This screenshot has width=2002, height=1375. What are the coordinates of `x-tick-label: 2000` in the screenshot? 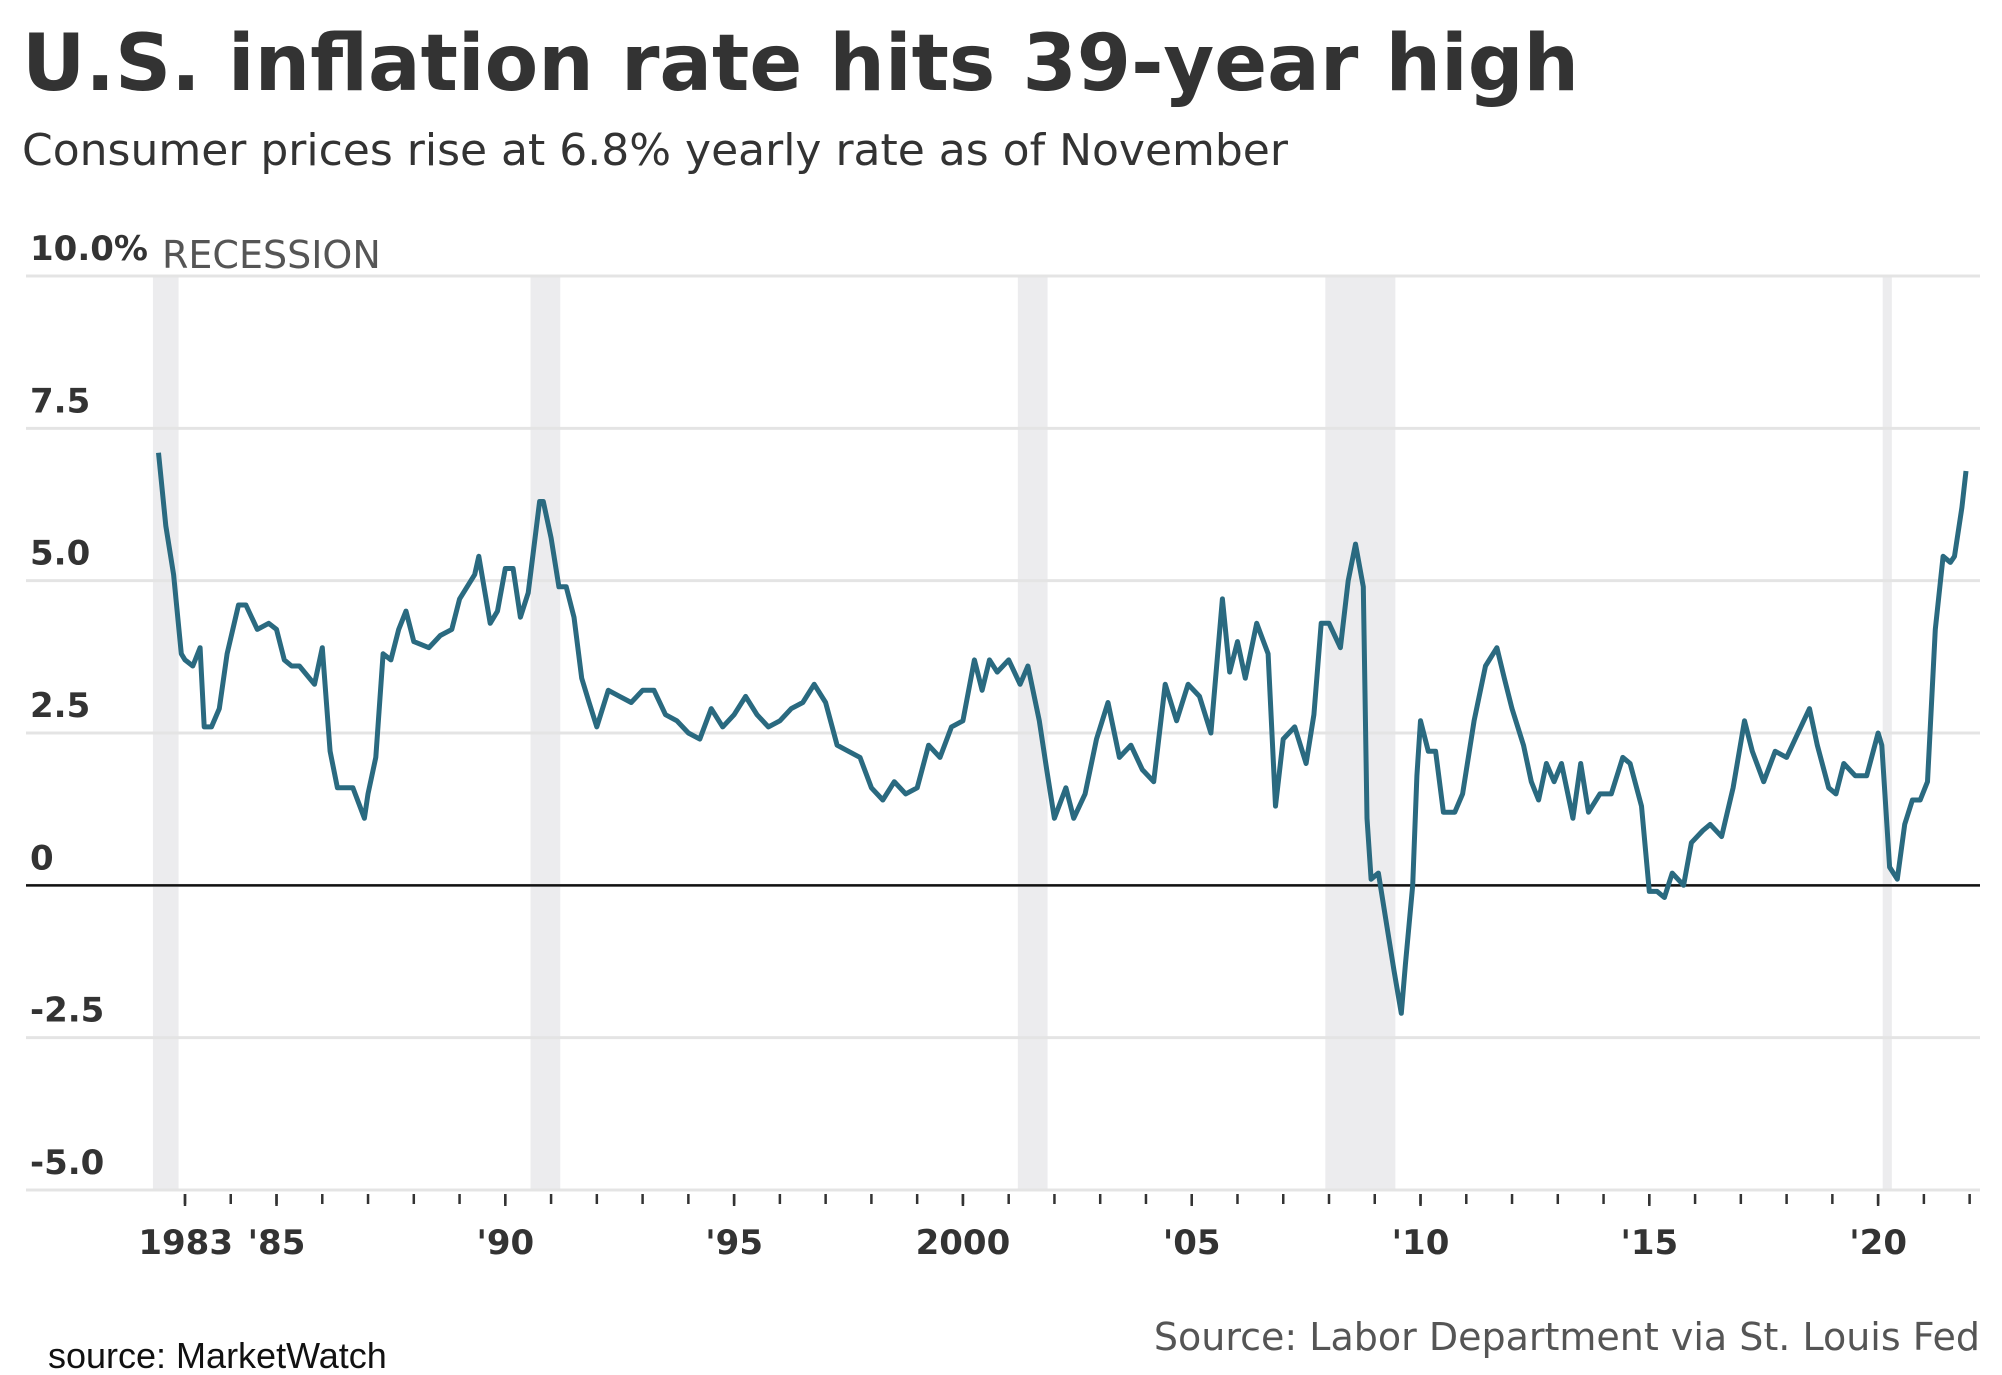 It's located at (963, 1243).